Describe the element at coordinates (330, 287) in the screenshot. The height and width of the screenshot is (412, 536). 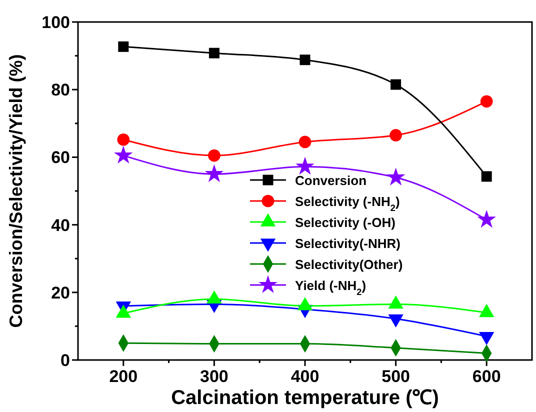
I see `legend-label: Yield (-NH$_{2}$)` at that location.